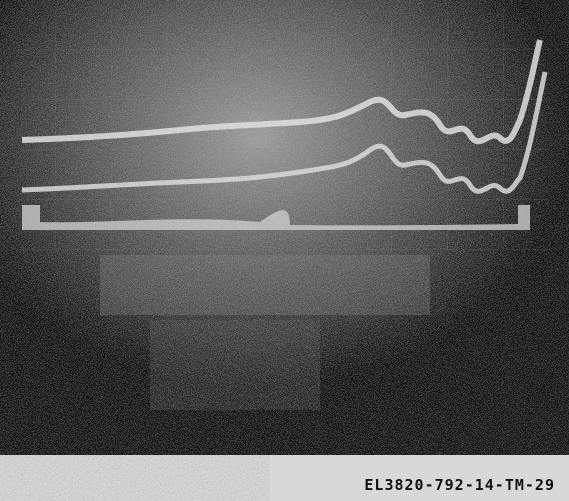 The height and width of the screenshot is (501, 569). I want to click on caption: EL3820-792-14-TM-29, so click(459, 485).